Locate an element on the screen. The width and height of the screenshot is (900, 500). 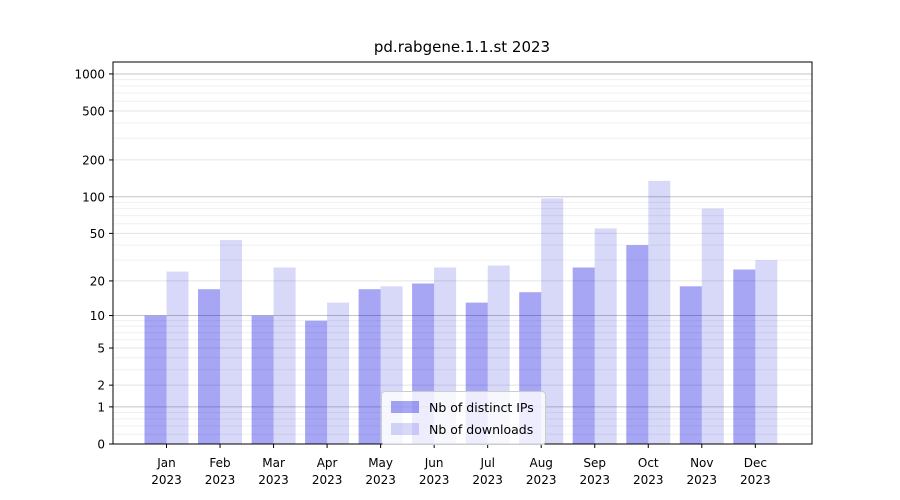
x-tick-label-month: Jan is located at coordinates (166, 463).